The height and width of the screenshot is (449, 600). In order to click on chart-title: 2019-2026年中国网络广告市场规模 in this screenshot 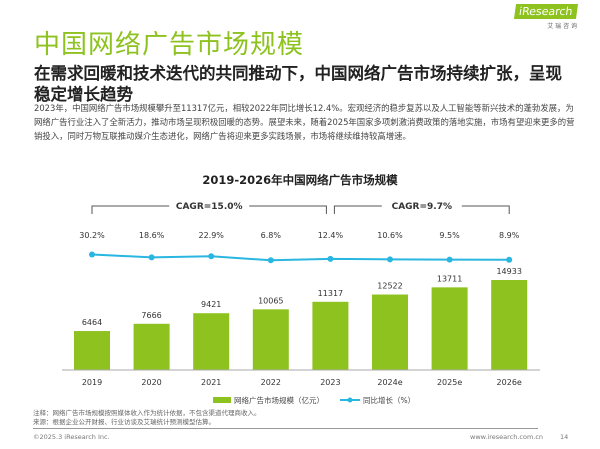, I will do `click(300, 180)`.